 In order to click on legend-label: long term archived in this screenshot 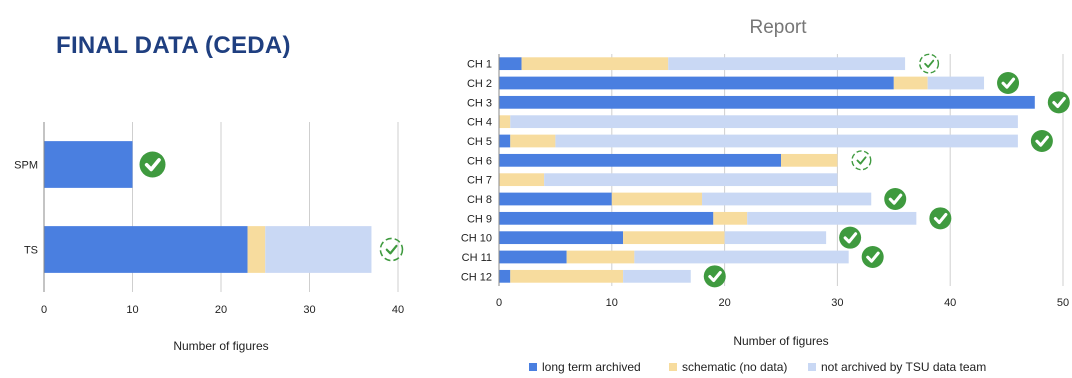, I will do `click(591, 367)`.